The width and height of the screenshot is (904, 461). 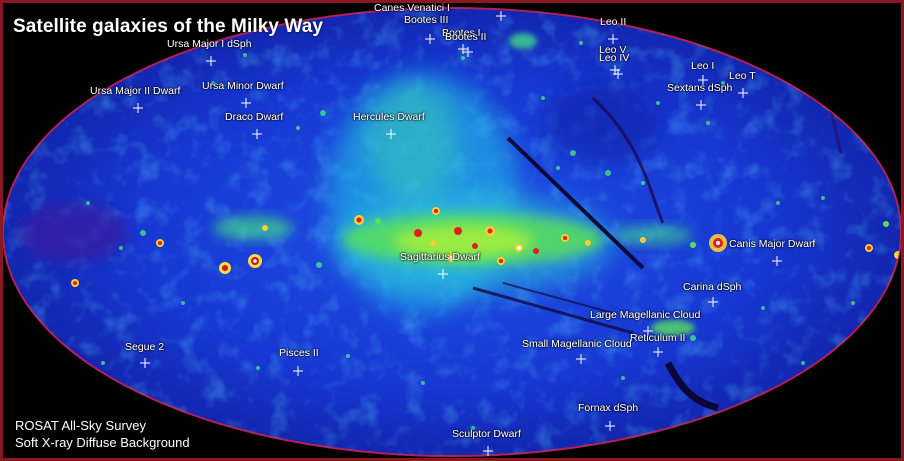 What do you see at coordinates (610, 426) in the screenshot?
I see `marker-fornax` at bounding box center [610, 426].